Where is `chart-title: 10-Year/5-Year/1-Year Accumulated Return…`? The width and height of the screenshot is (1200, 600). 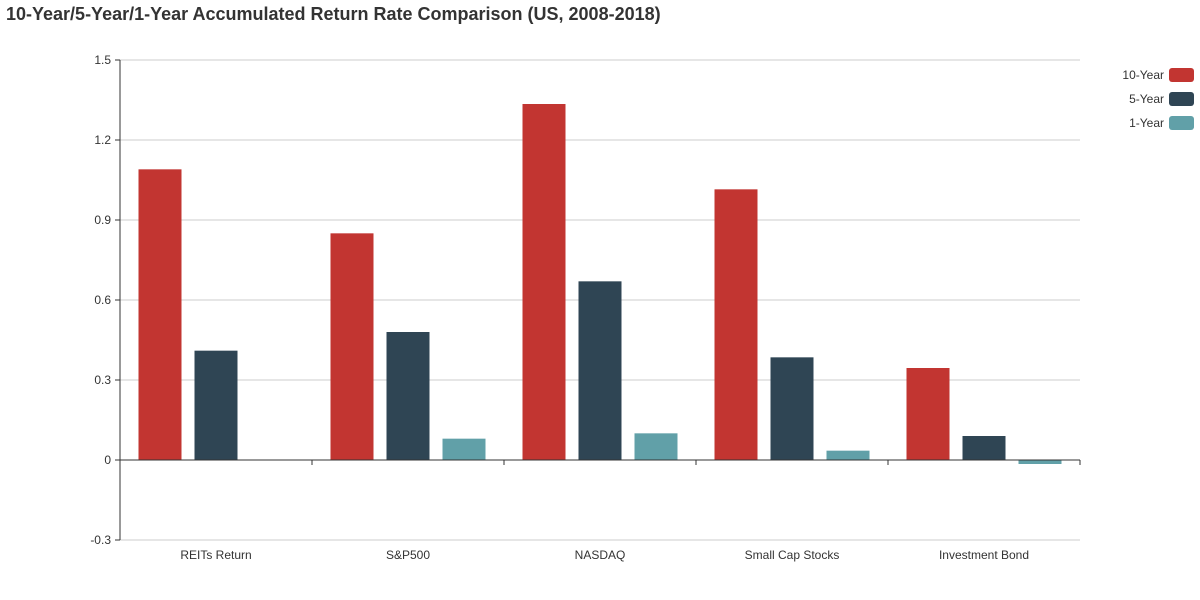 chart-title: 10-Year/5-Year/1-Year Accumulated Return… is located at coordinates (333, 14).